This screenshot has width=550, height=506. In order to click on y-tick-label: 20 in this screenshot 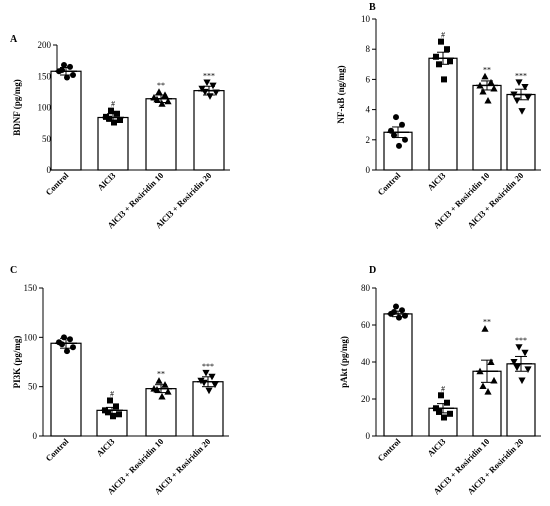, I will do `click(366, 399)`.